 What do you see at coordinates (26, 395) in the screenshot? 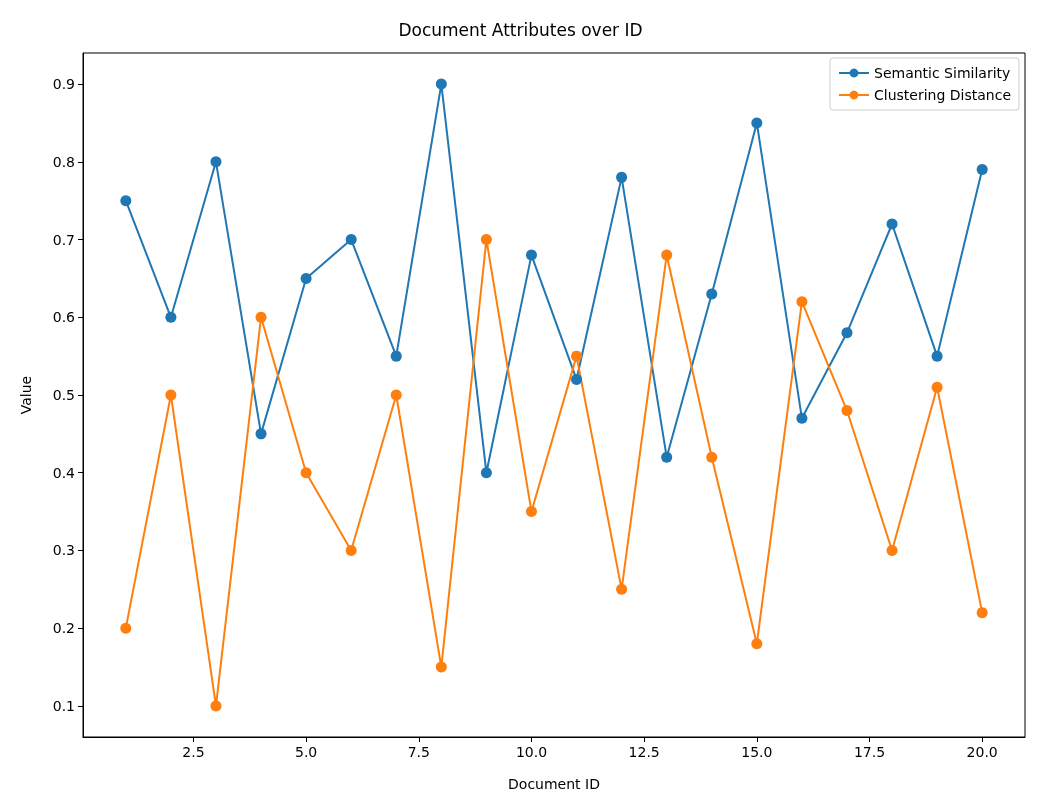
I see `y-axis-title: Value` at bounding box center [26, 395].